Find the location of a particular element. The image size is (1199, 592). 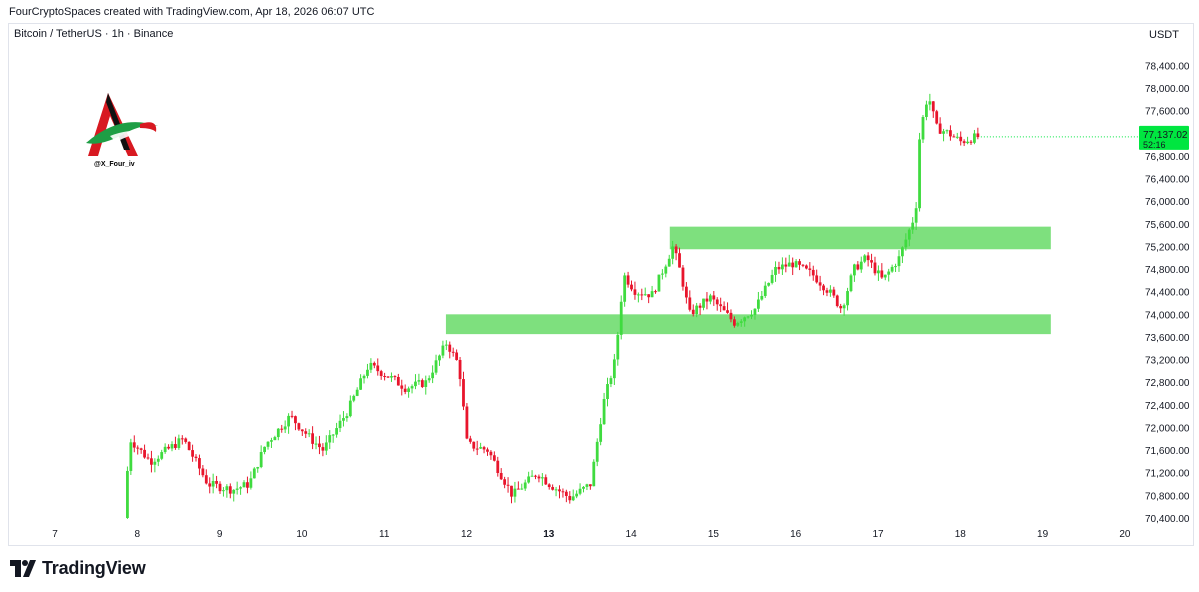

x-tick-label: 7 is located at coordinates (55, 534).